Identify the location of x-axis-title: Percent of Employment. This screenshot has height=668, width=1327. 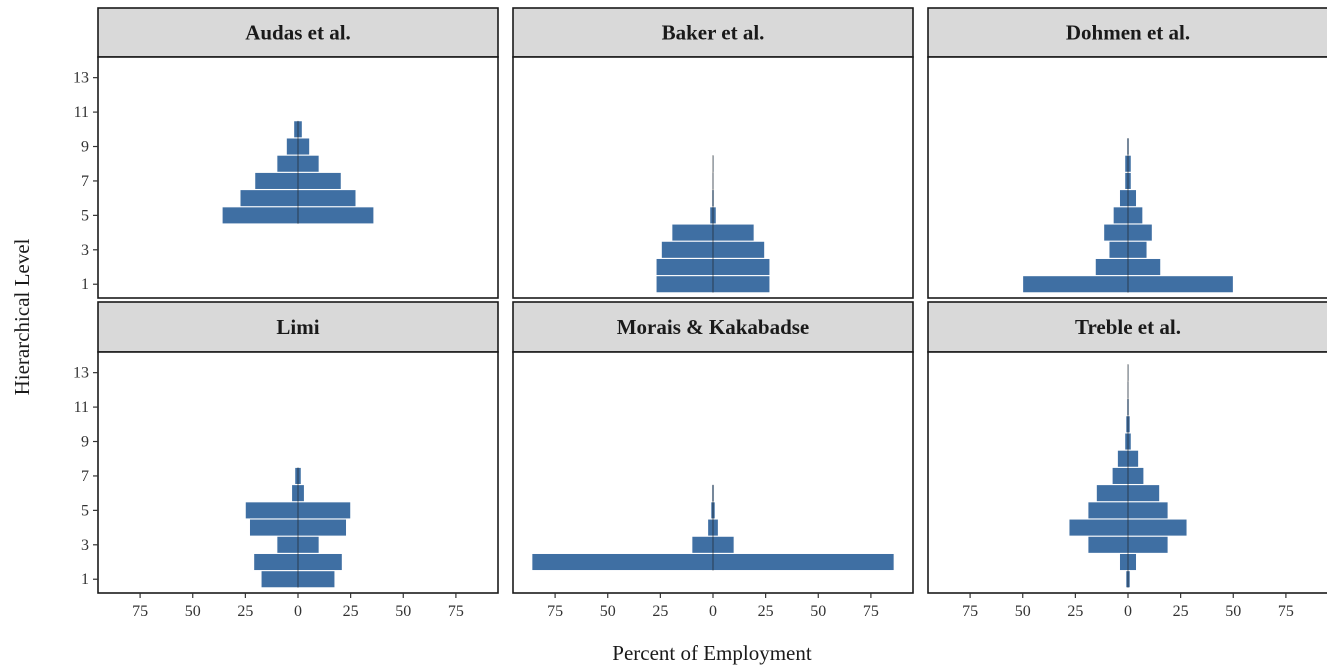
(712, 653).